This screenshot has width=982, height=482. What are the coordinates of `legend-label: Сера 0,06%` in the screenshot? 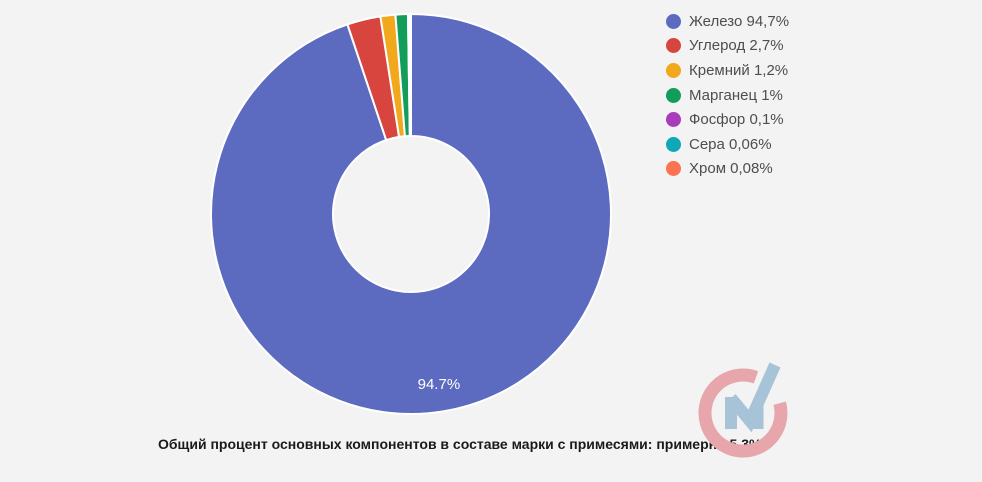 It's located at (730, 144).